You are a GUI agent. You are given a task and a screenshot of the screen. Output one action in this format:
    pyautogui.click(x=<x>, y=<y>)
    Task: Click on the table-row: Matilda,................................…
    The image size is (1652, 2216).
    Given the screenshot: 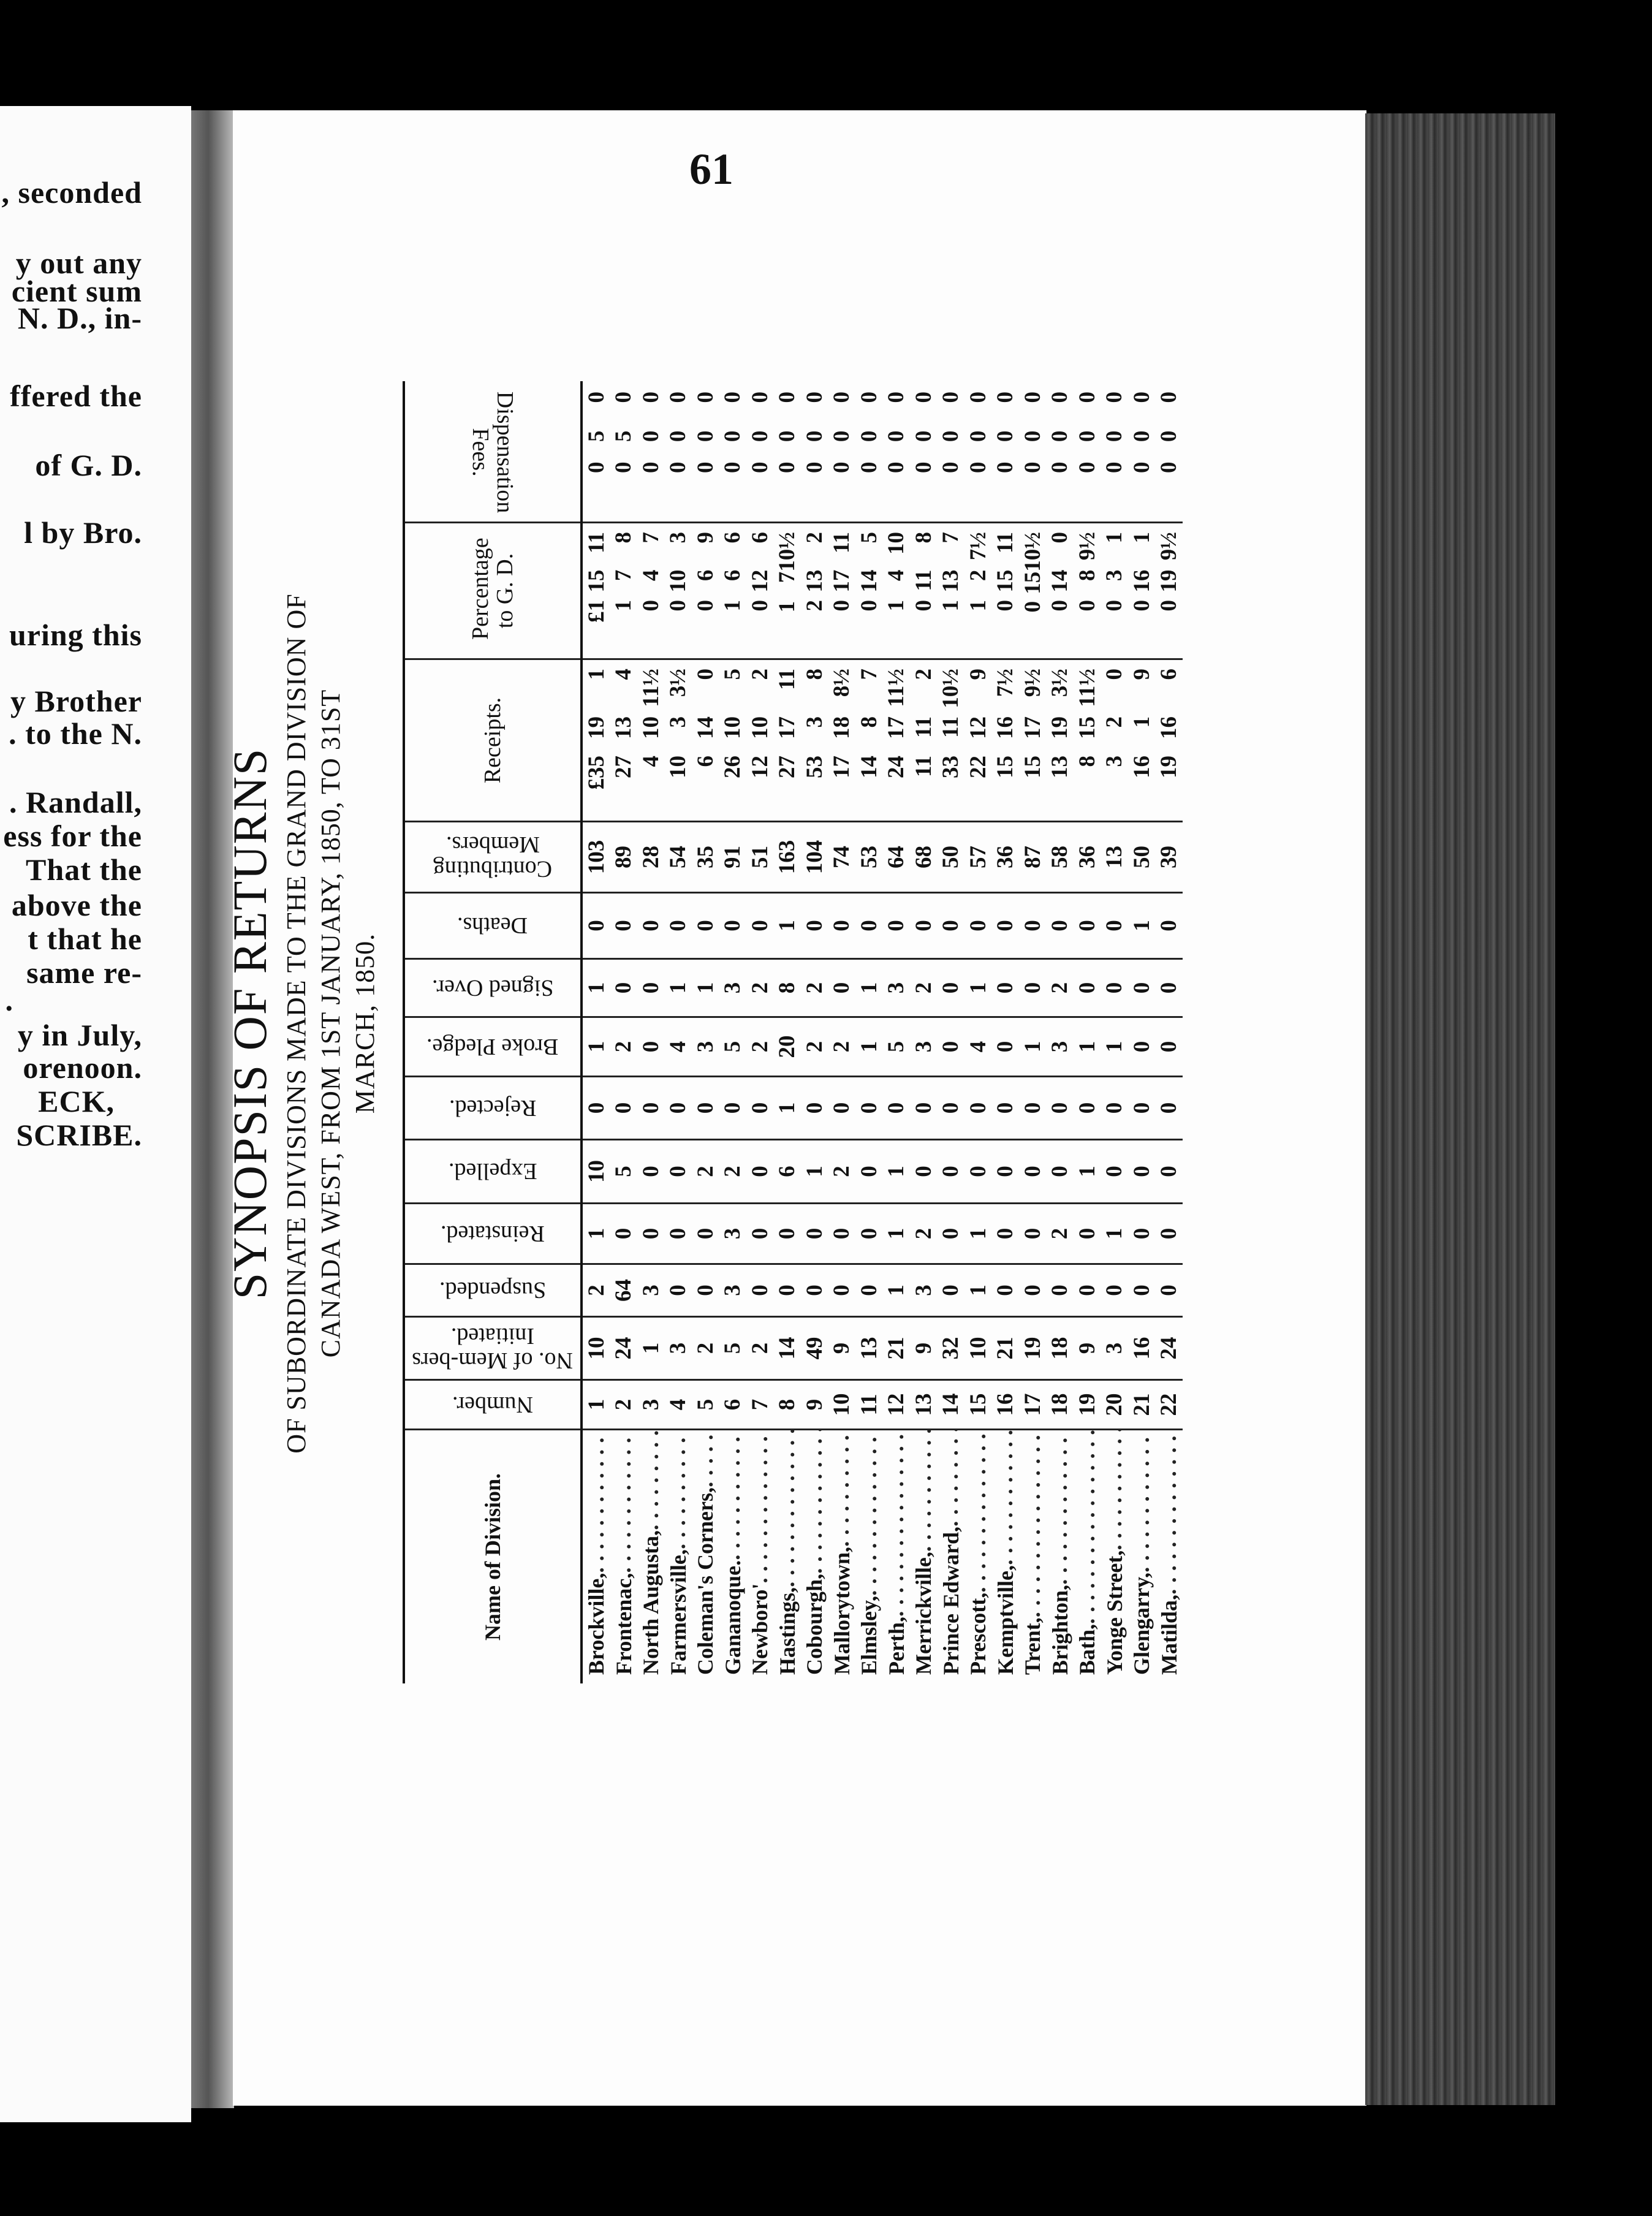 What is the action you would take?
    pyautogui.click(x=1169, y=1032)
    